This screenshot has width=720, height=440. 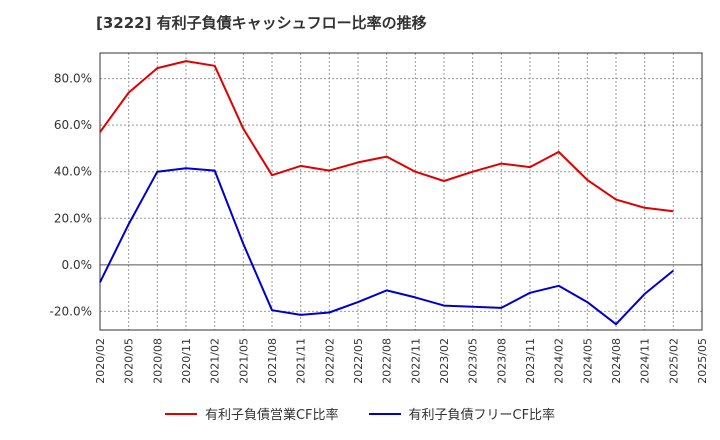 I want to click on legend-item-free-cf: 有利子負債フリーCF比率, so click(x=462, y=413).